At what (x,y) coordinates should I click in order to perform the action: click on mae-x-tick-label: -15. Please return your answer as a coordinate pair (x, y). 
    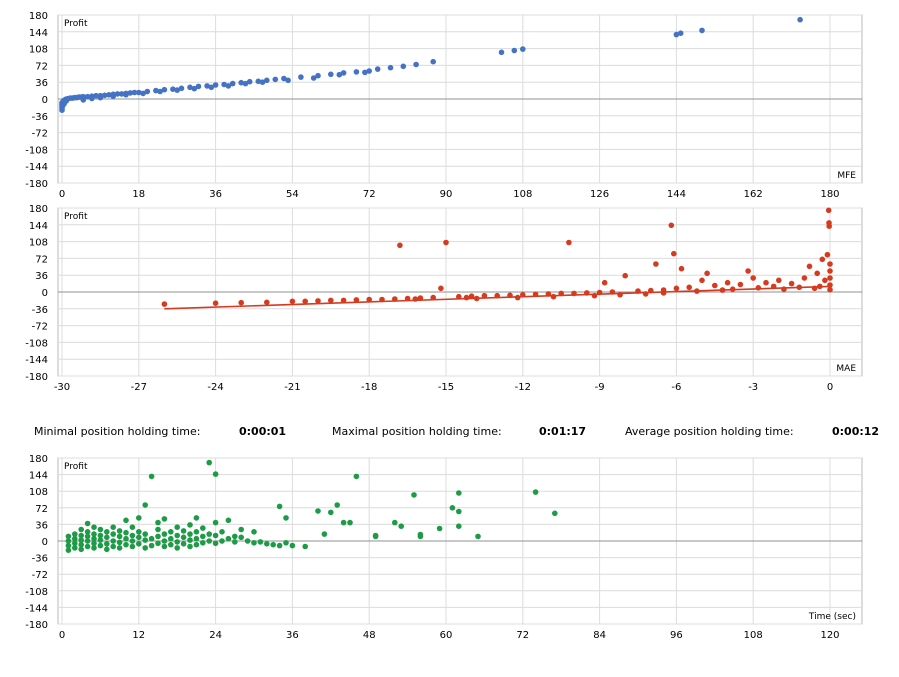
    Looking at the image, I should click on (446, 387).